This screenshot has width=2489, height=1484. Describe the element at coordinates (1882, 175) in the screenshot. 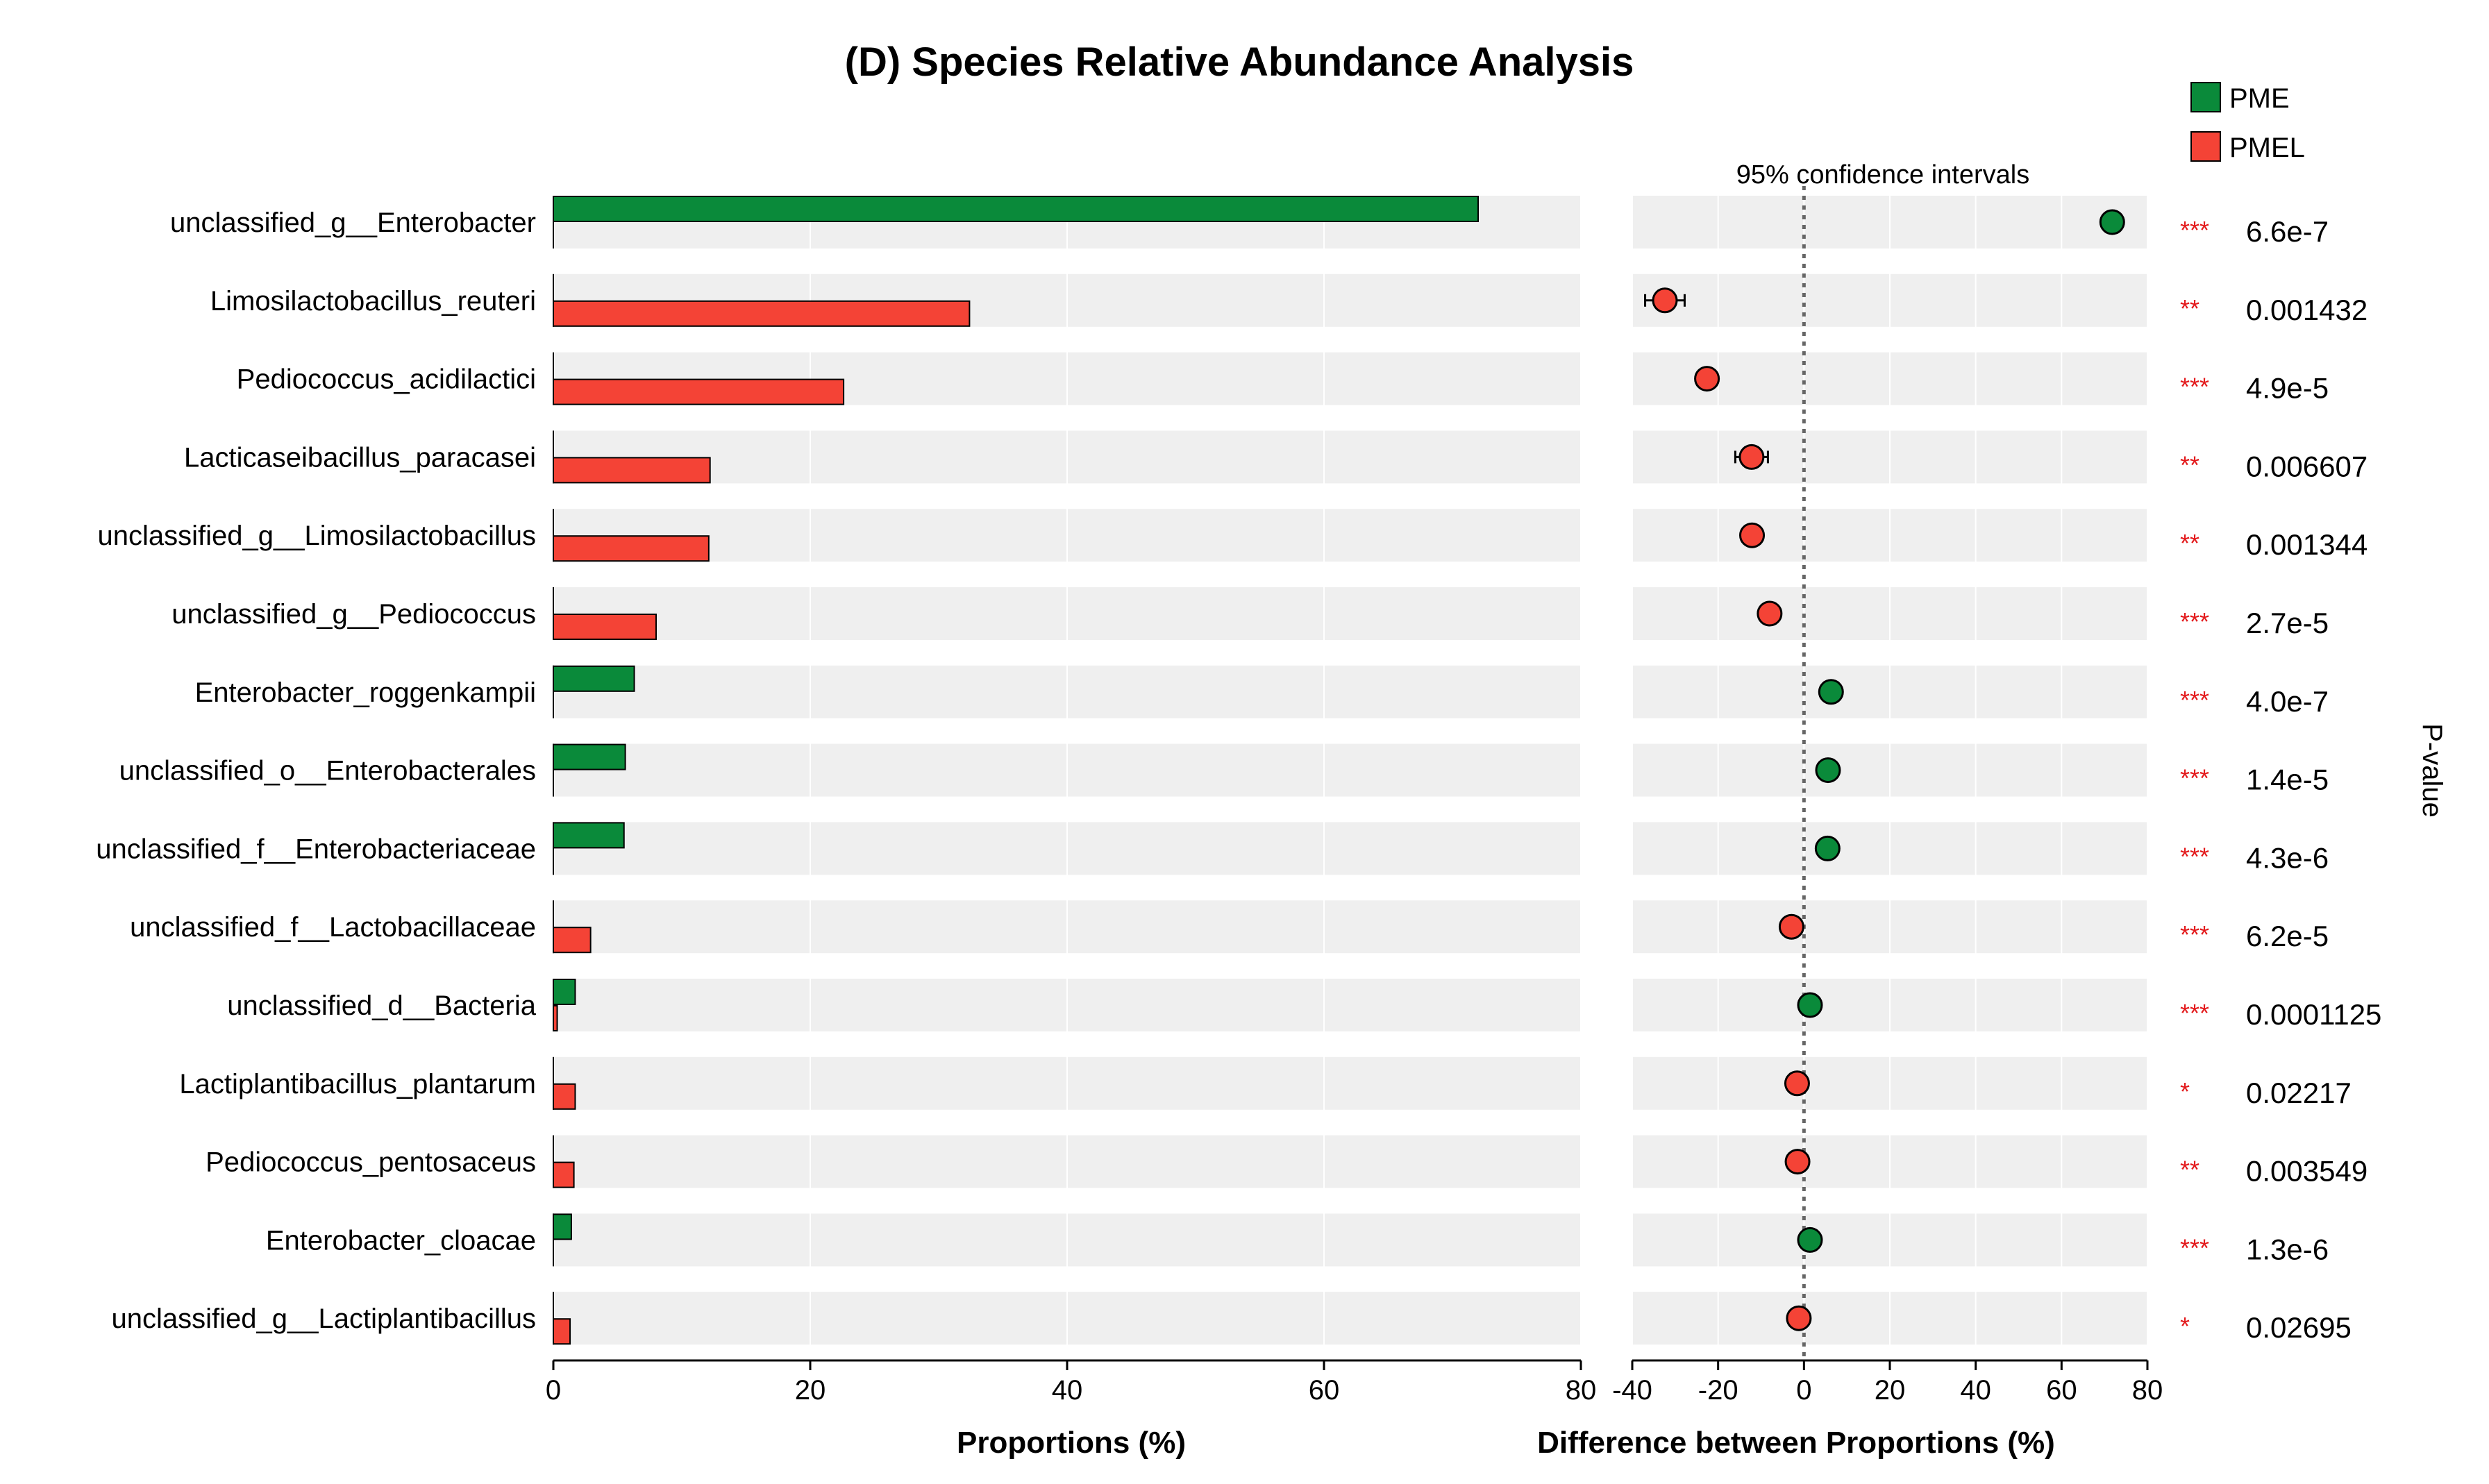

I see `ci-label: 95% confidence intervals` at that location.